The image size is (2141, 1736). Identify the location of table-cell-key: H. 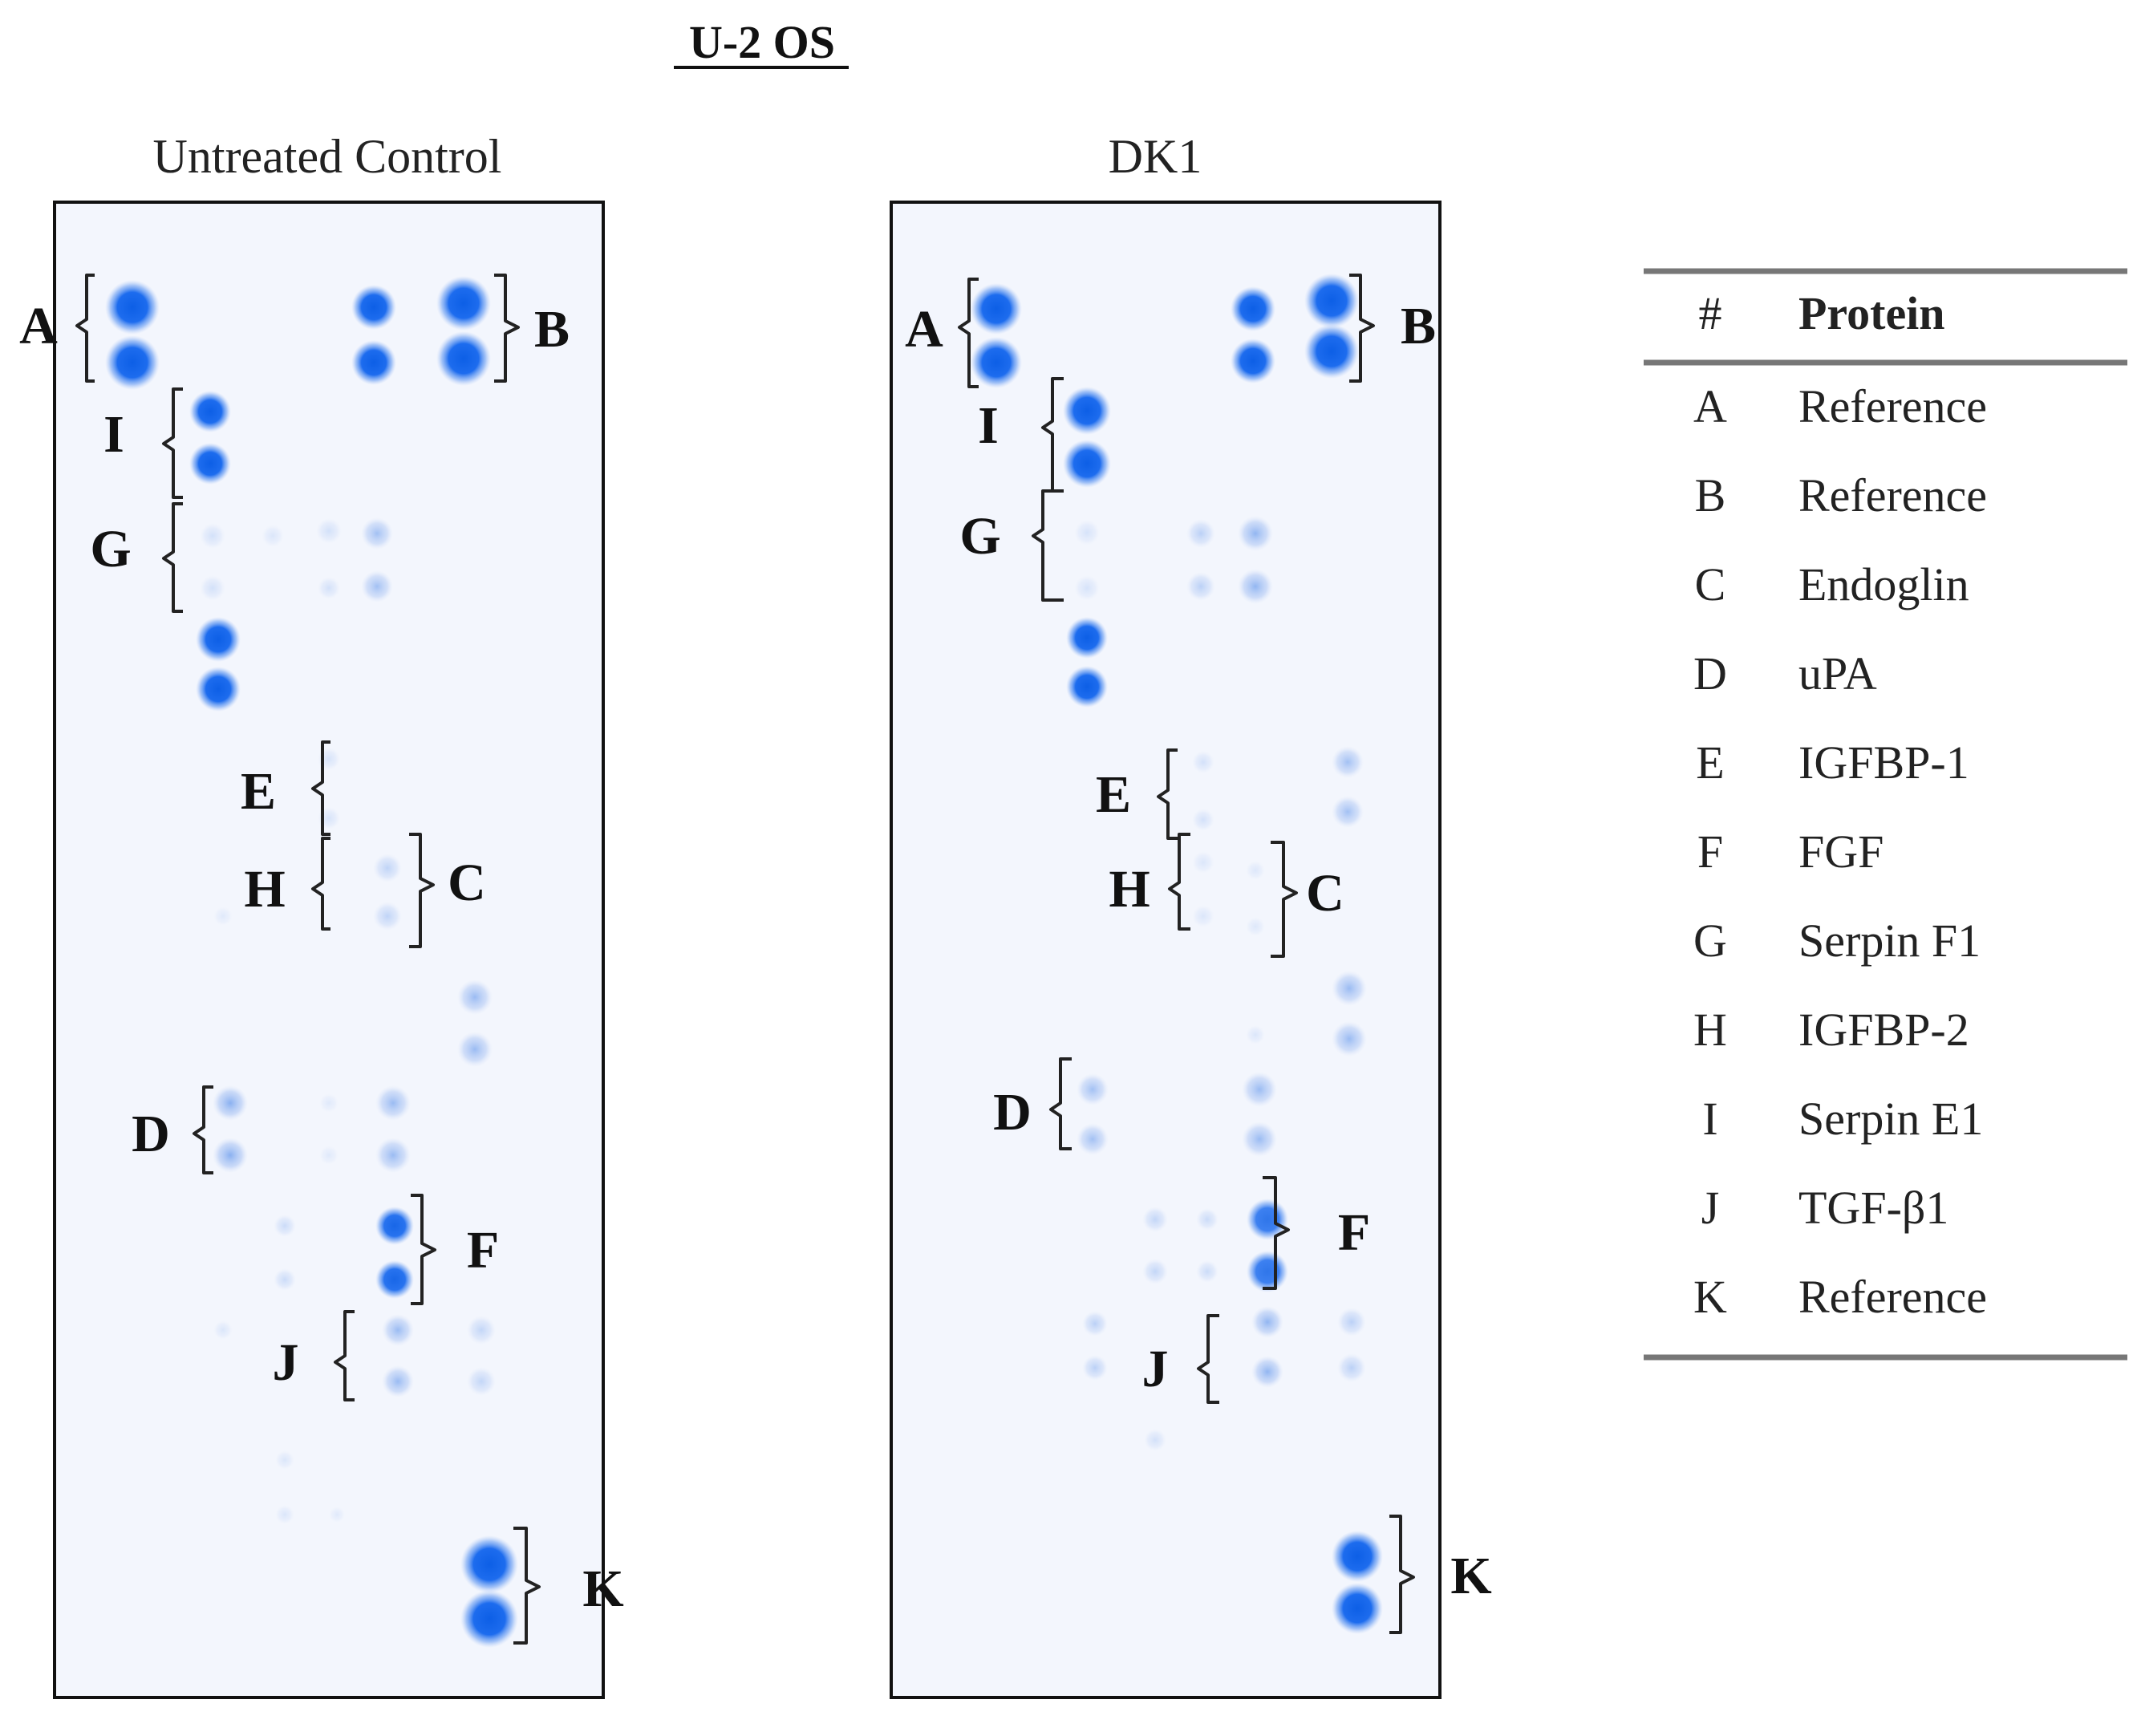
(1710, 1030).